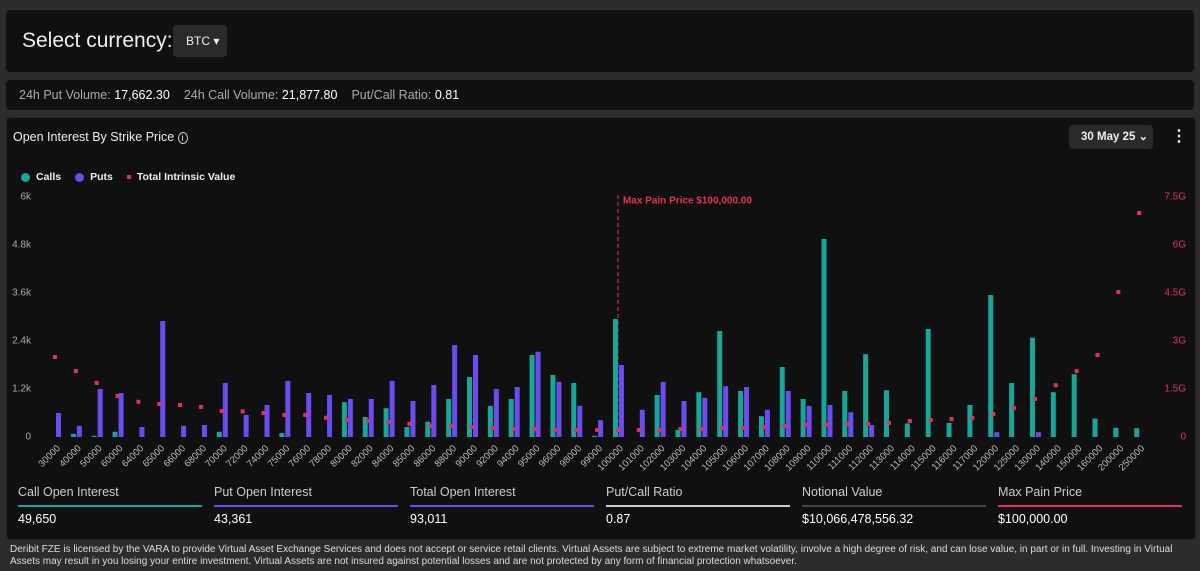 The width and height of the screenshot is (1200, 571). I want to click on x-tick-label: 78000, so click(320, 456).